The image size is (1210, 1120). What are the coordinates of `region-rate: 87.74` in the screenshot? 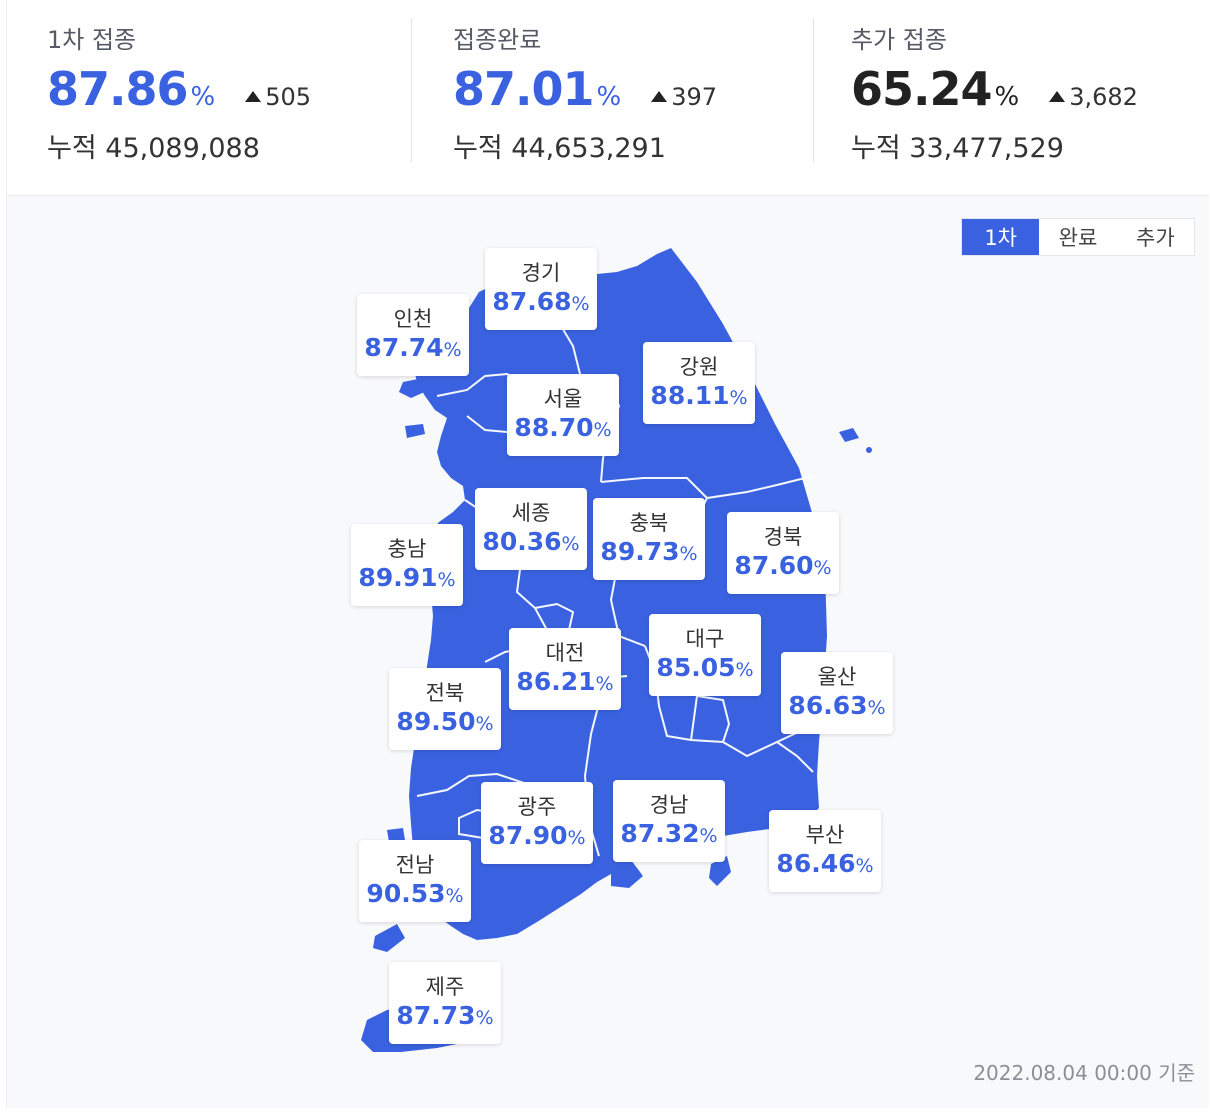 It's located at (404, 347).